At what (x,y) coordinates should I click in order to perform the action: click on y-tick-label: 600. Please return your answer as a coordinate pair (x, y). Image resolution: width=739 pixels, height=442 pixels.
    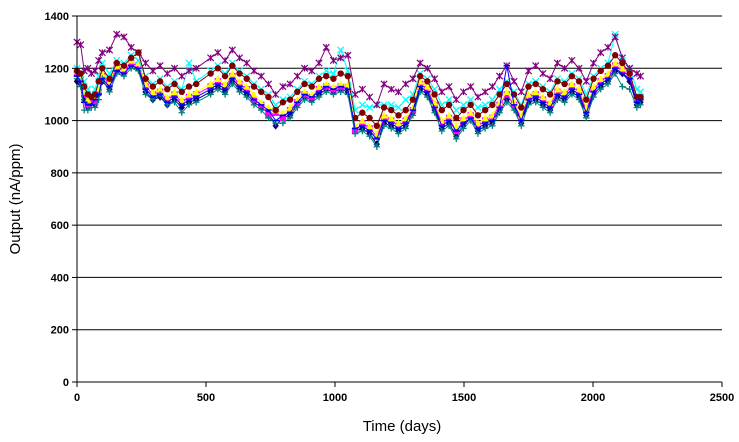
    Looking at the image, I should click on (60, 226).